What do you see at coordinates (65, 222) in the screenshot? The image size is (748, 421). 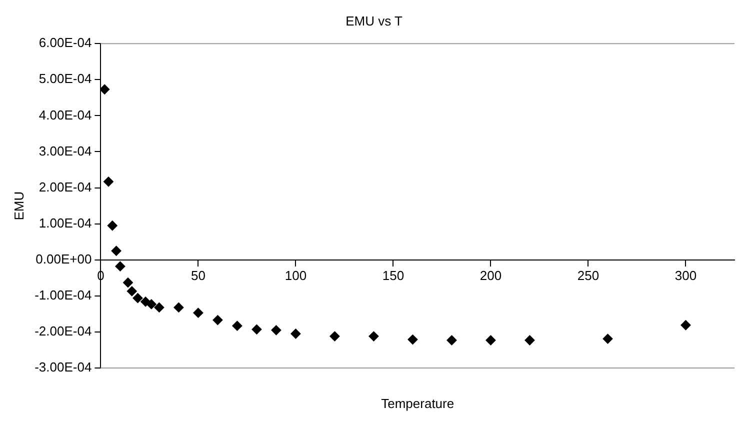 I see `y-tick-label: 1.00E-04` at bounding box center [65, 222].